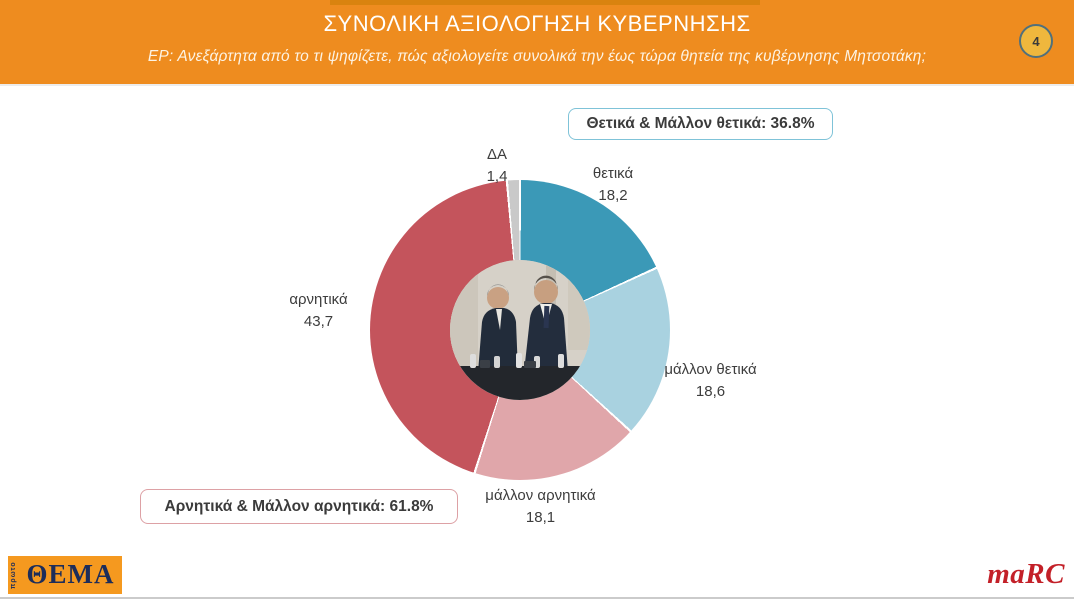 This screenshot has width=1074, height=600. What do you see at coordinates (537, 598) in the screenshot?
I see `bottom-divider-line` at bounding box center [537, 598].